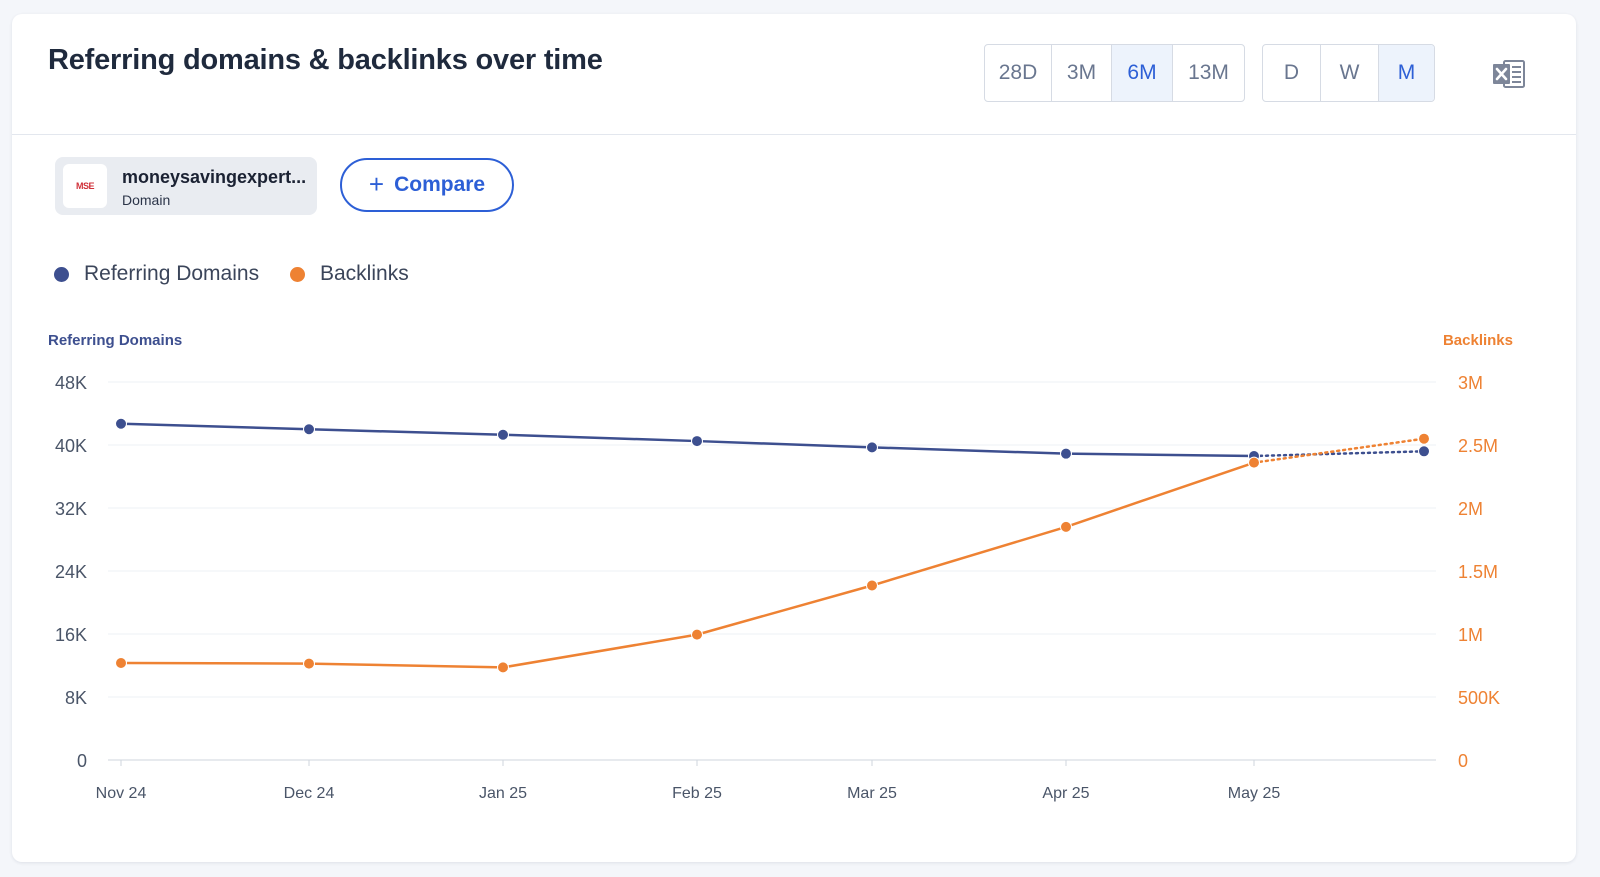 This screenshot has height=877, width=1600. I want to click on legend-dot-backlinks, so click(297, 274).